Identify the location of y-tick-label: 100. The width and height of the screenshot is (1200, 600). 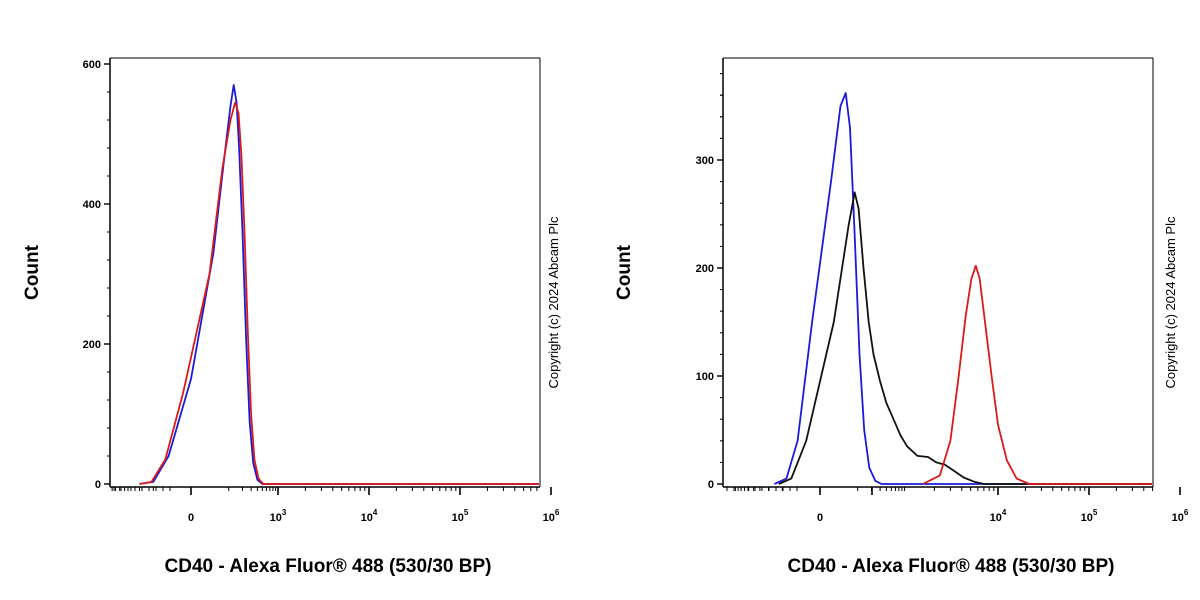
(705, 377).